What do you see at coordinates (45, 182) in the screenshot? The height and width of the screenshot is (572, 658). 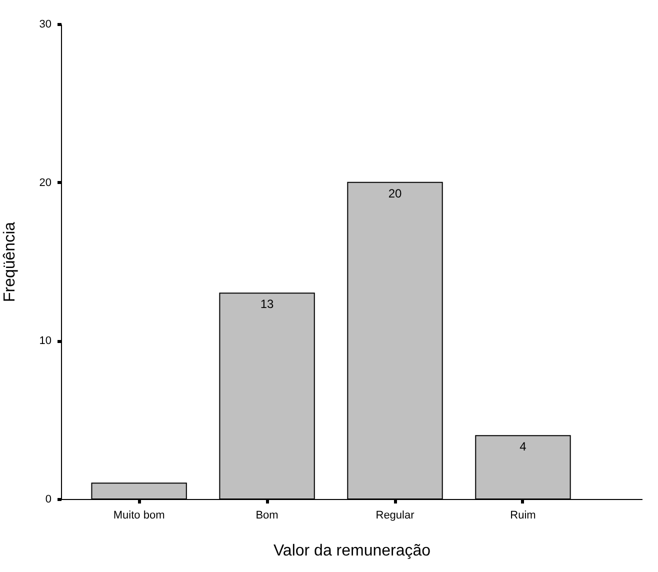 I see `y-tick-label: 20` at bounding box center [45, 182].